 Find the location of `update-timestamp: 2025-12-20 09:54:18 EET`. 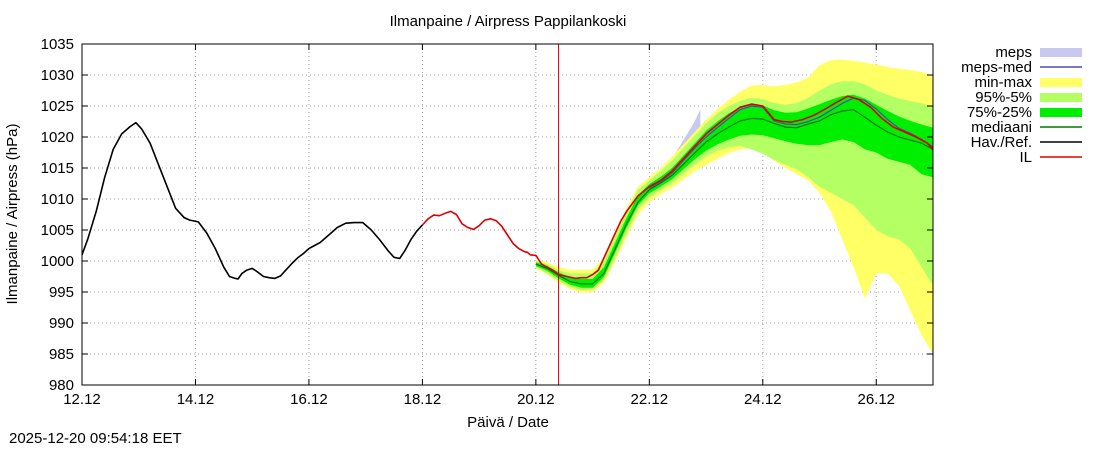

update-timestamp: 2025-12-20 09:54:18 EET is located at coordinates (95, 438).